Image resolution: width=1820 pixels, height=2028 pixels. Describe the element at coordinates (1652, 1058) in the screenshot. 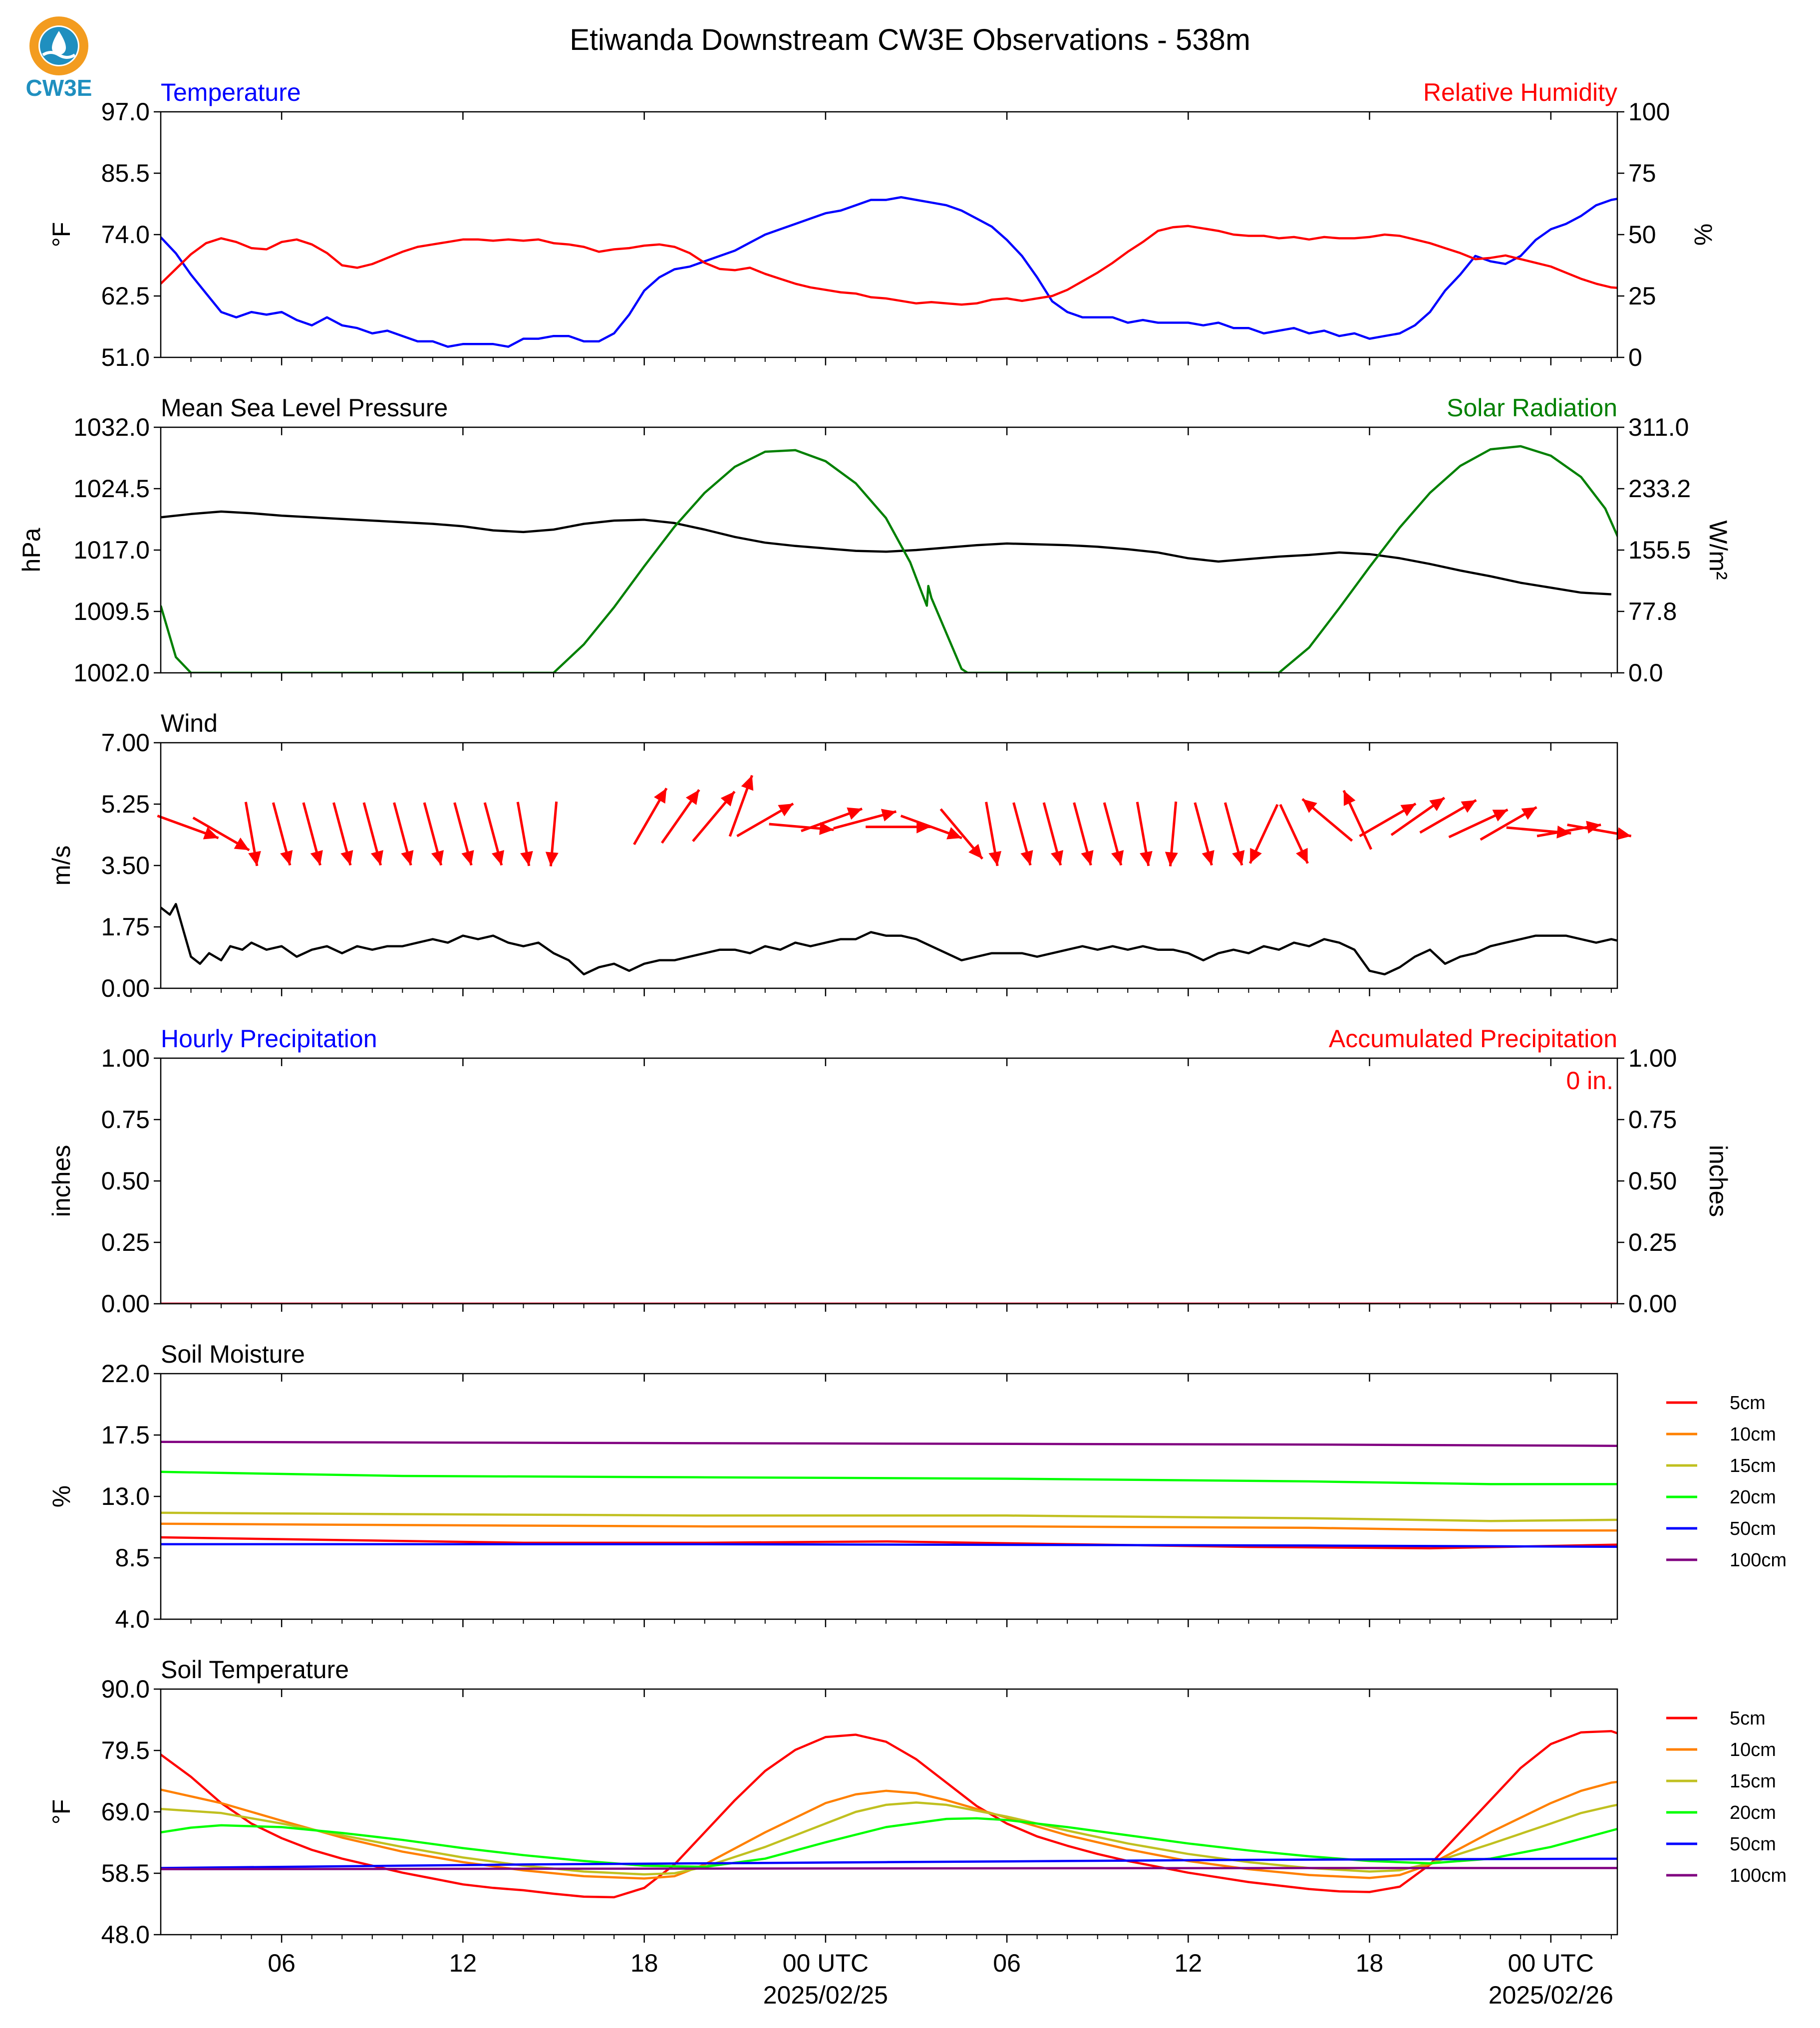

I see `y-right-tick-label: 1.00` at that location.